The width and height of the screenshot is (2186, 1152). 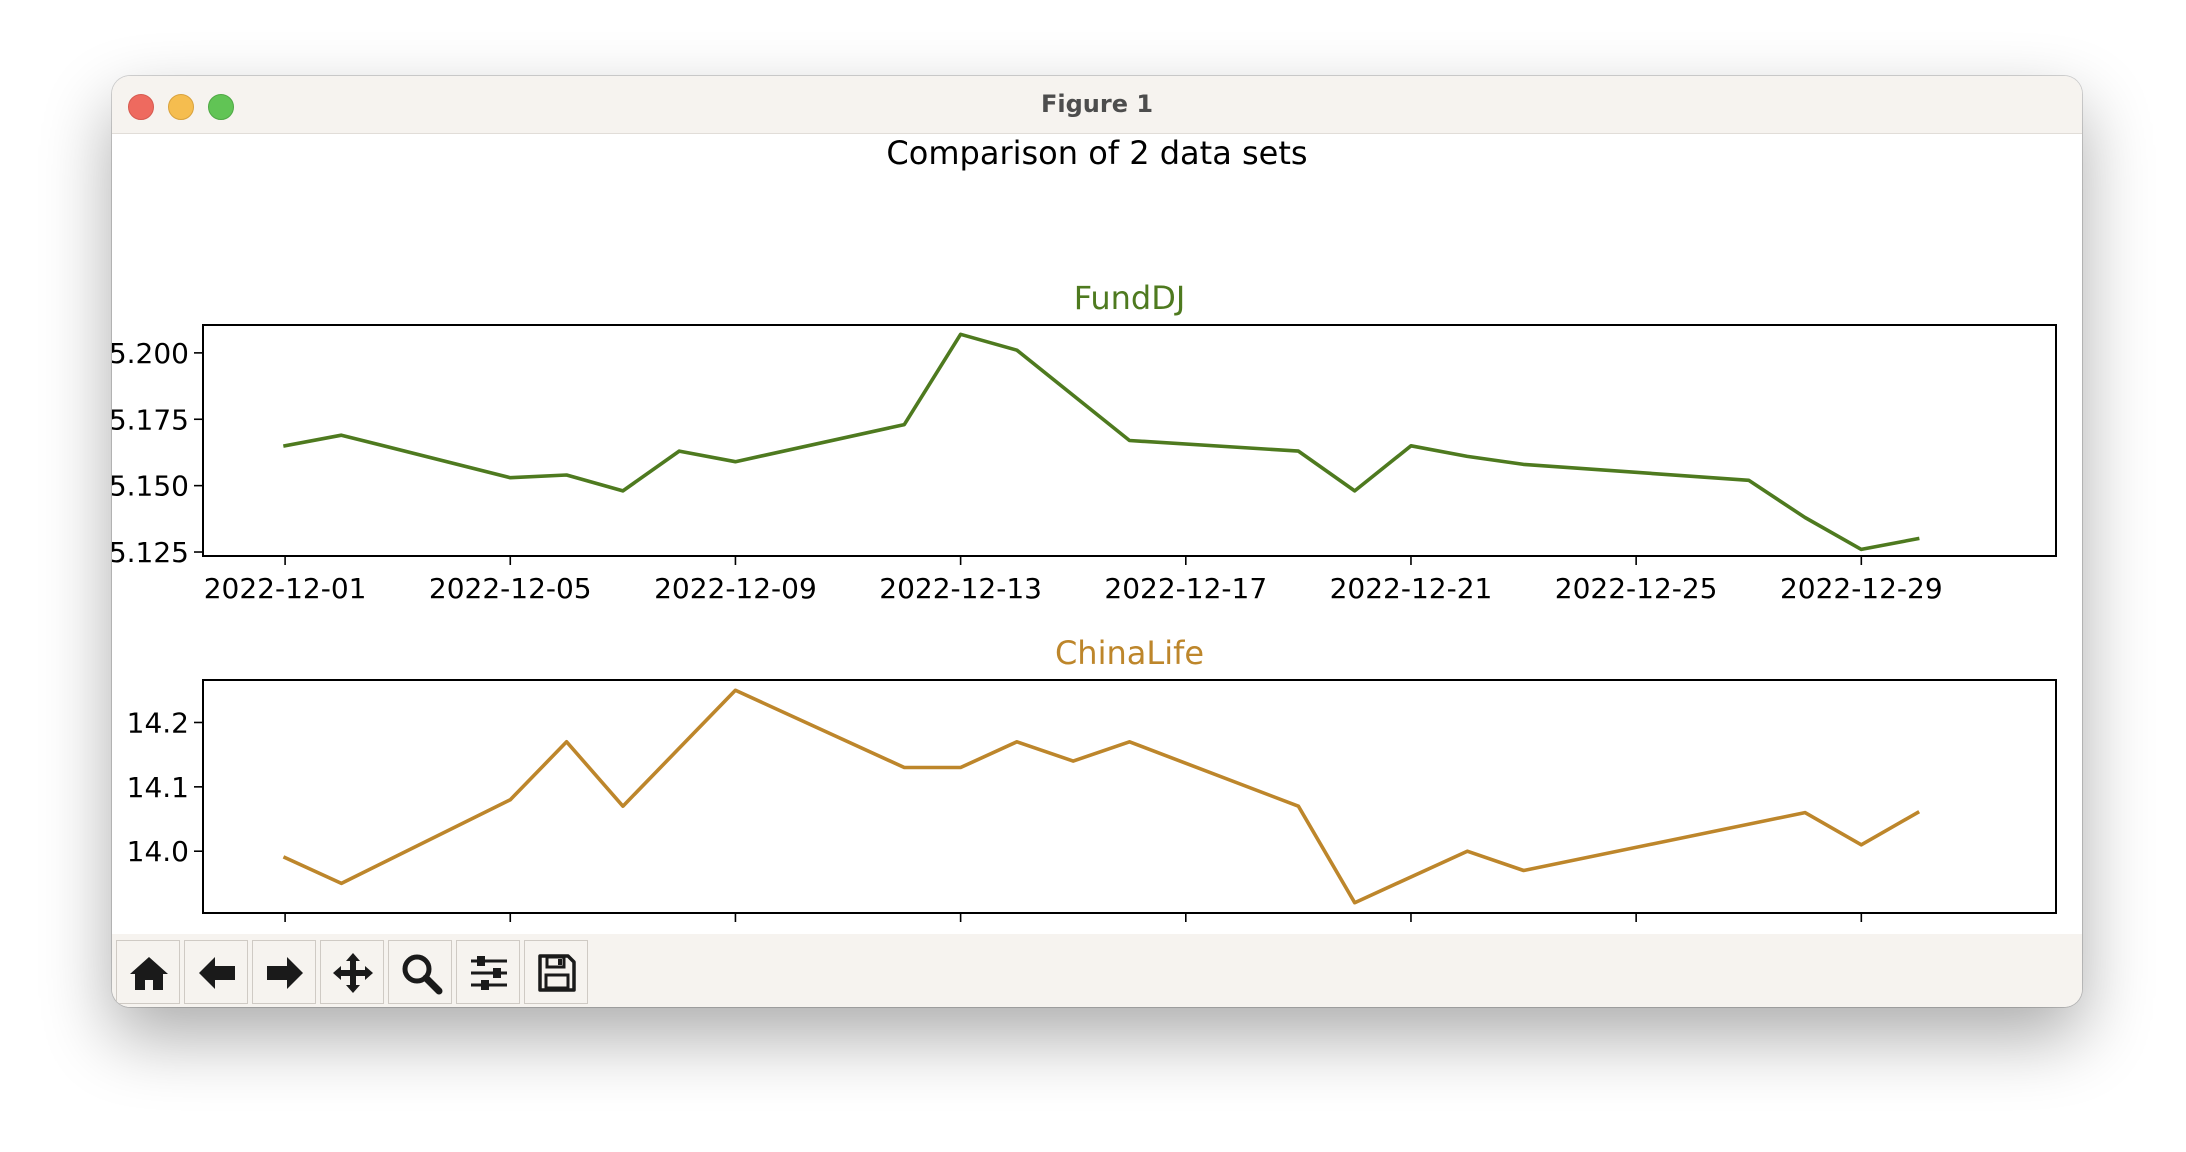 I want to click on home-icon, so click(x=149, y=973).